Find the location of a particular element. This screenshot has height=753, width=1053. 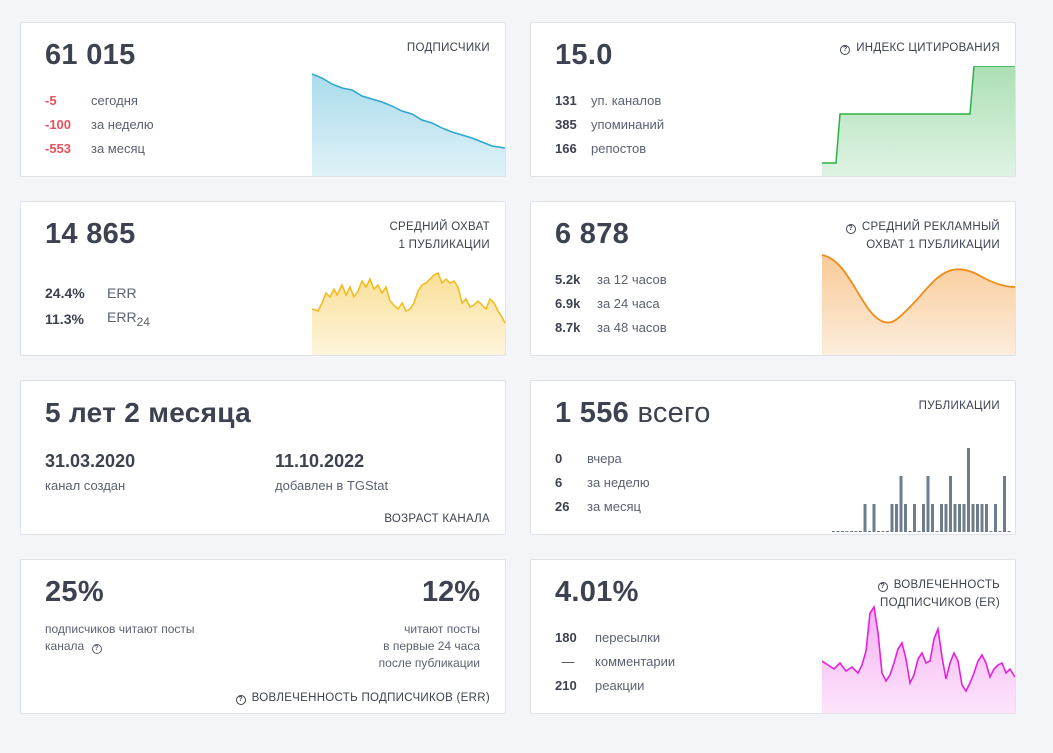

er-value: 4.01% is located at coordinates (597, 592).